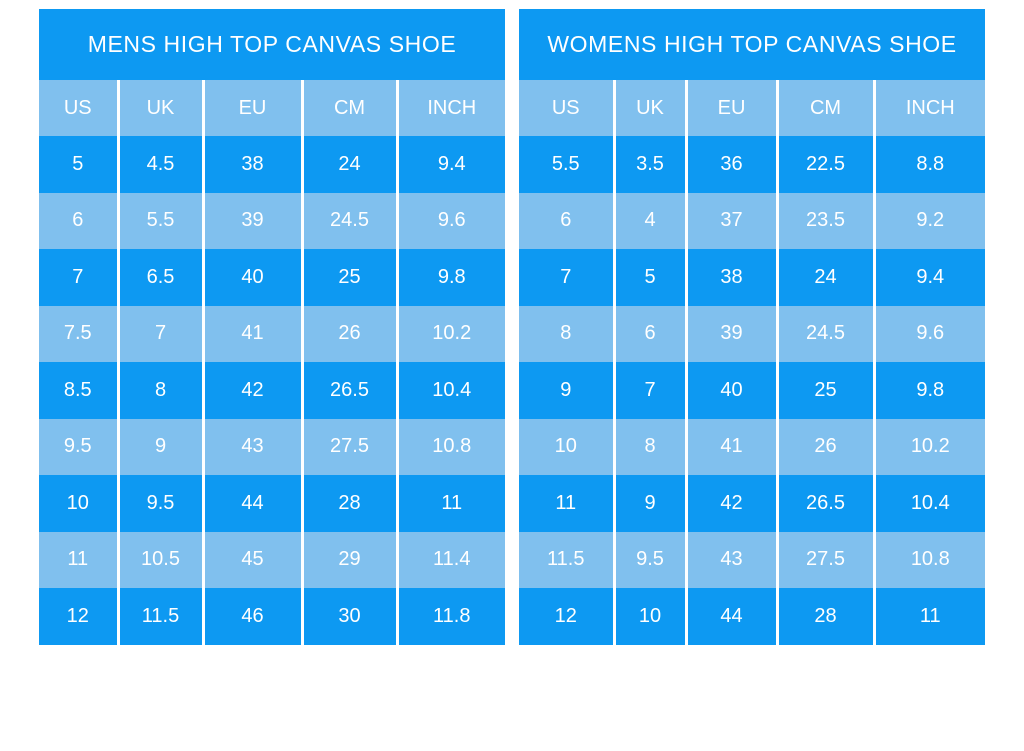  Describe the element at coordinates (752, 44) in the screenshot. I see `womens-table-title-row: WOMENS HIGH TOP CANVAS SHOE` at that location.